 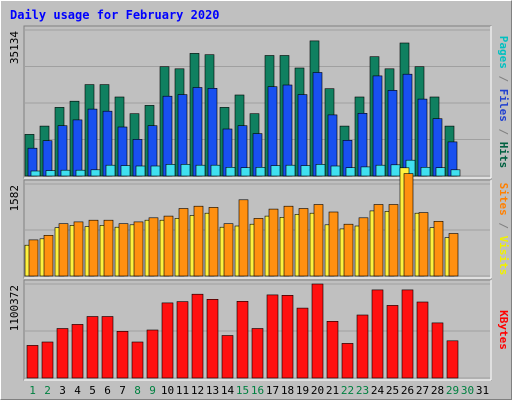 I want to click on x-tick-day-25: 25, so click(x=392, y=390).